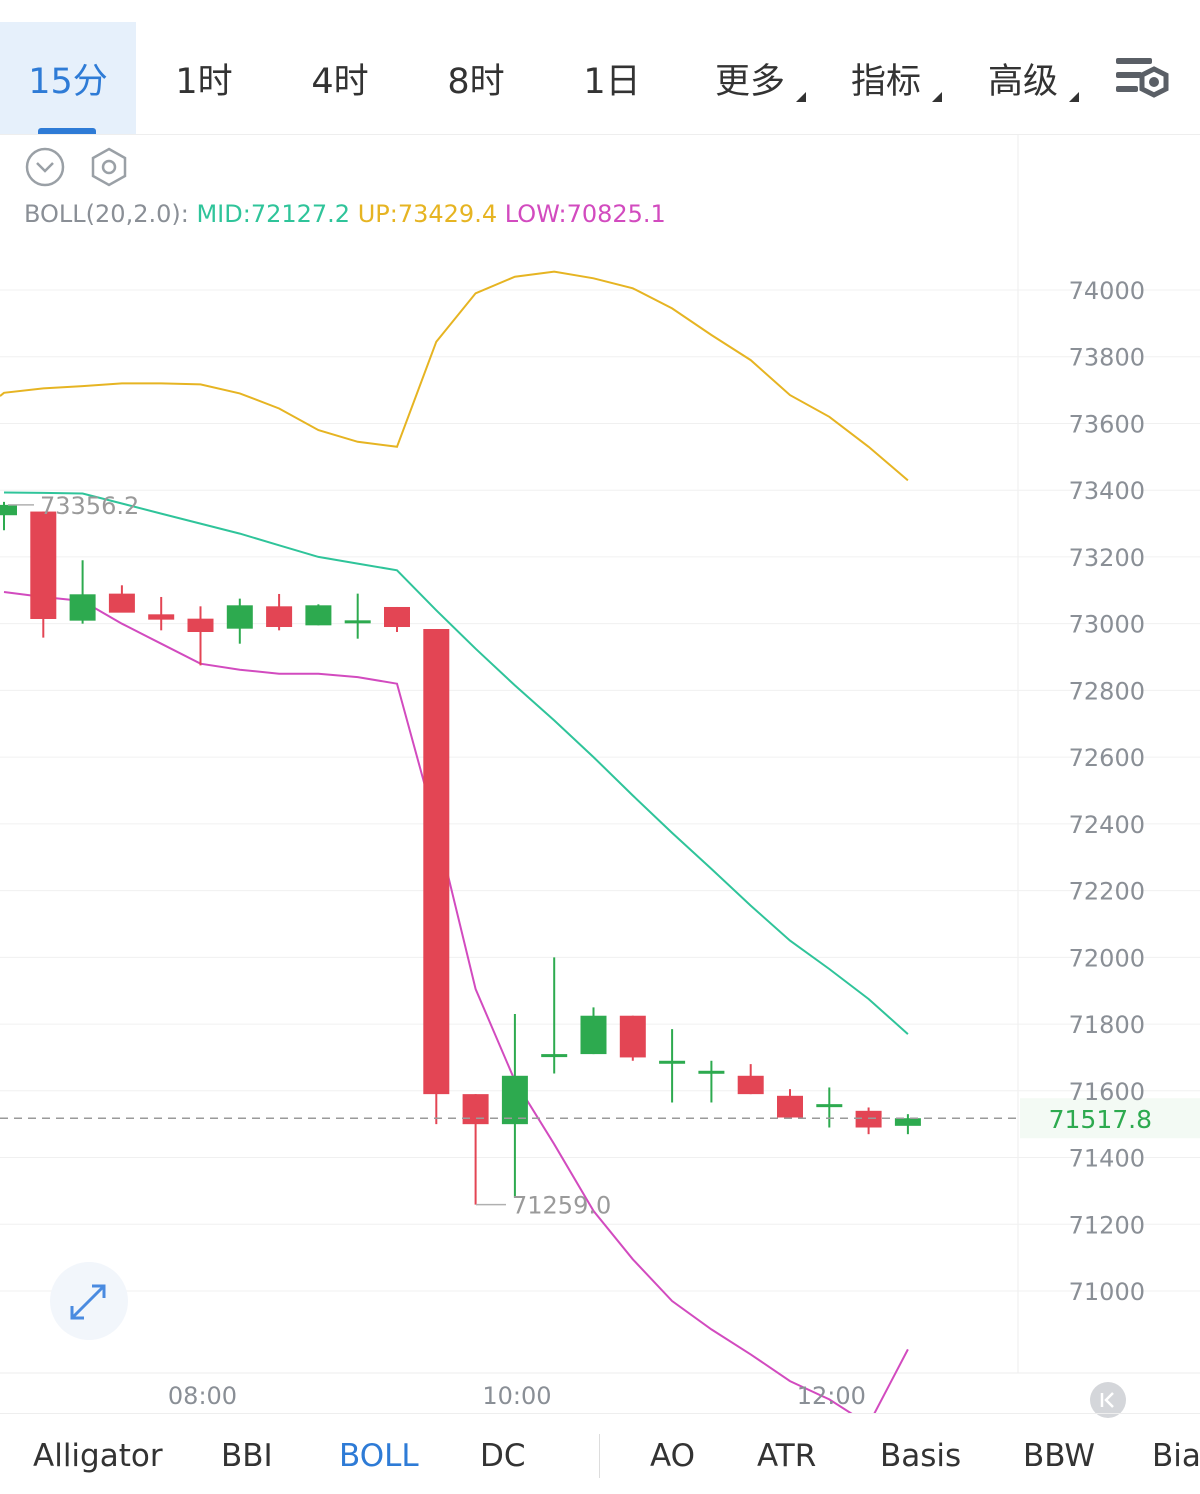 Image resolution: width=1200 pixels, height=1494 pixels. What do you see at coordinates (454, 376) in the screenshot?
I see `boll-up-line` at bounding box center [454, 376].